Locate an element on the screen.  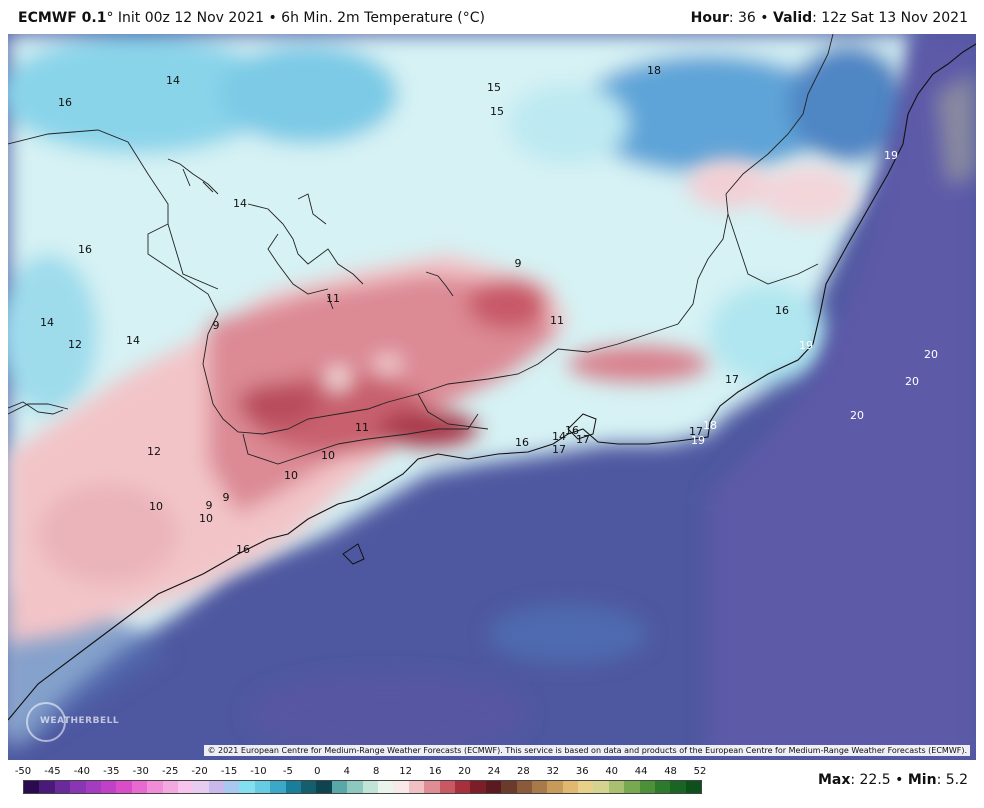
logo-text: WEATHERBELL is located at coordinates (80, 721).